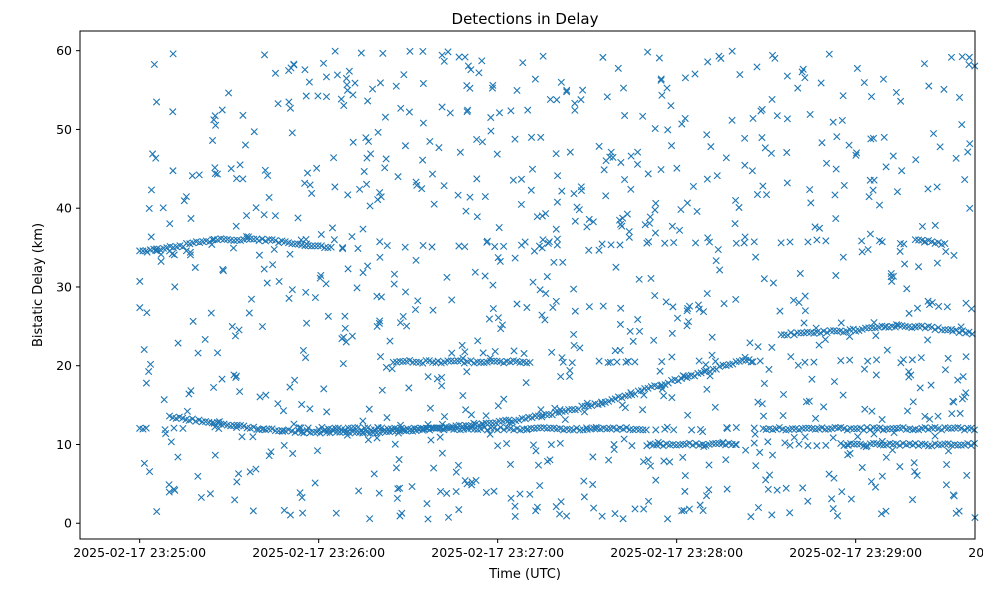  I want to click on y-tick-label: 10, so click(64, 444).